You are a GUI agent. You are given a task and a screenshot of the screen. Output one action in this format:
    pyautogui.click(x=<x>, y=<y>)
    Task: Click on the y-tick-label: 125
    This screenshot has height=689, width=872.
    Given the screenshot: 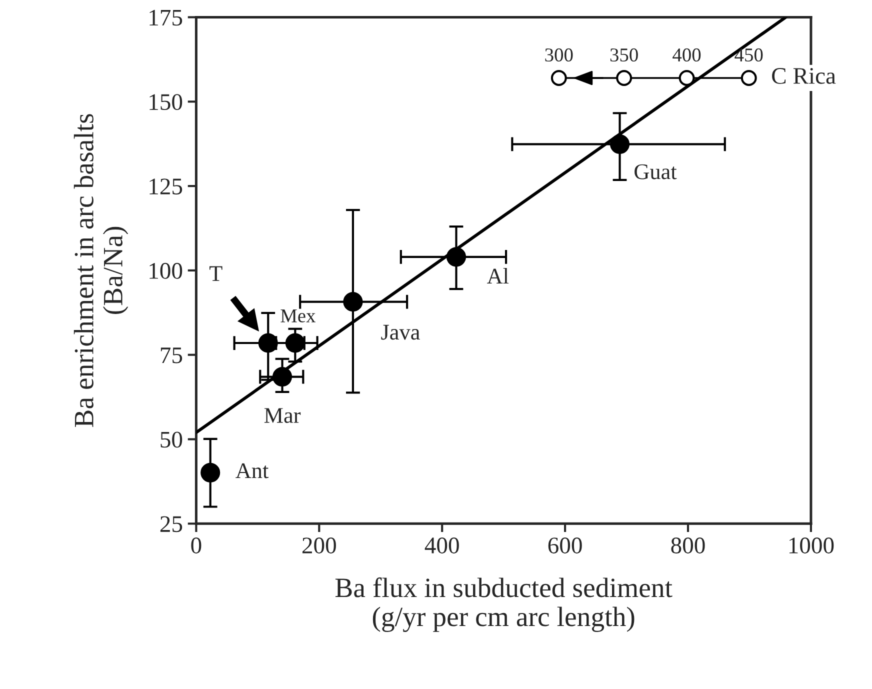 What is the action you would take?
    pyautogui.click(x=166, y=186)
    